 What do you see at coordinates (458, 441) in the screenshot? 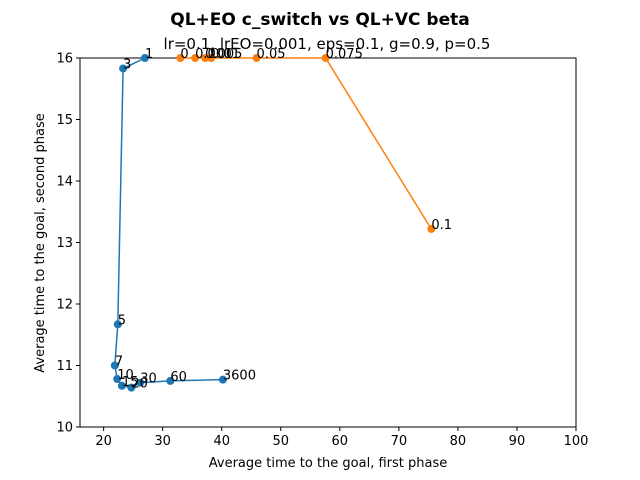
I see `x-tick-label: 80` at bounding box center [458, 441].